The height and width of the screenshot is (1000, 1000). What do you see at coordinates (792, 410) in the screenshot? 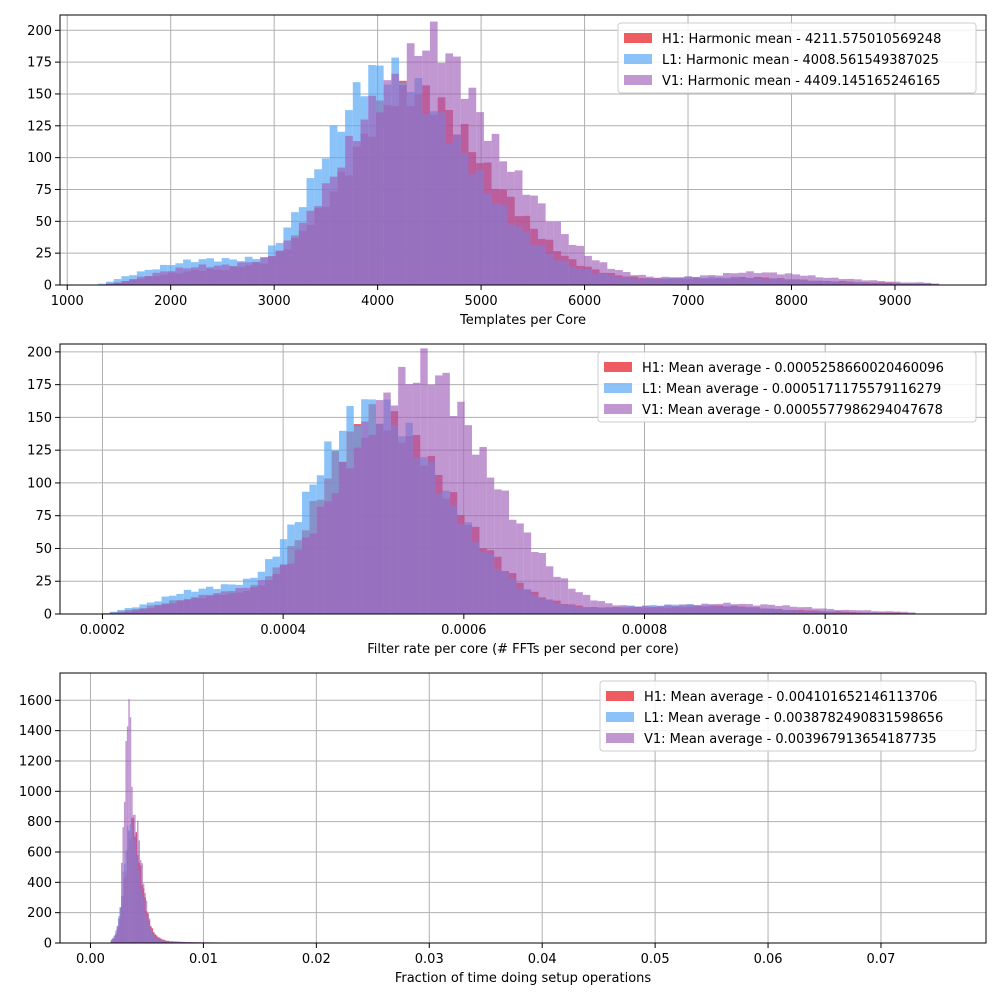
I see `legend-entry: V1: Mean average - 0.0005577986294047678` at bounding box center [792, 410].